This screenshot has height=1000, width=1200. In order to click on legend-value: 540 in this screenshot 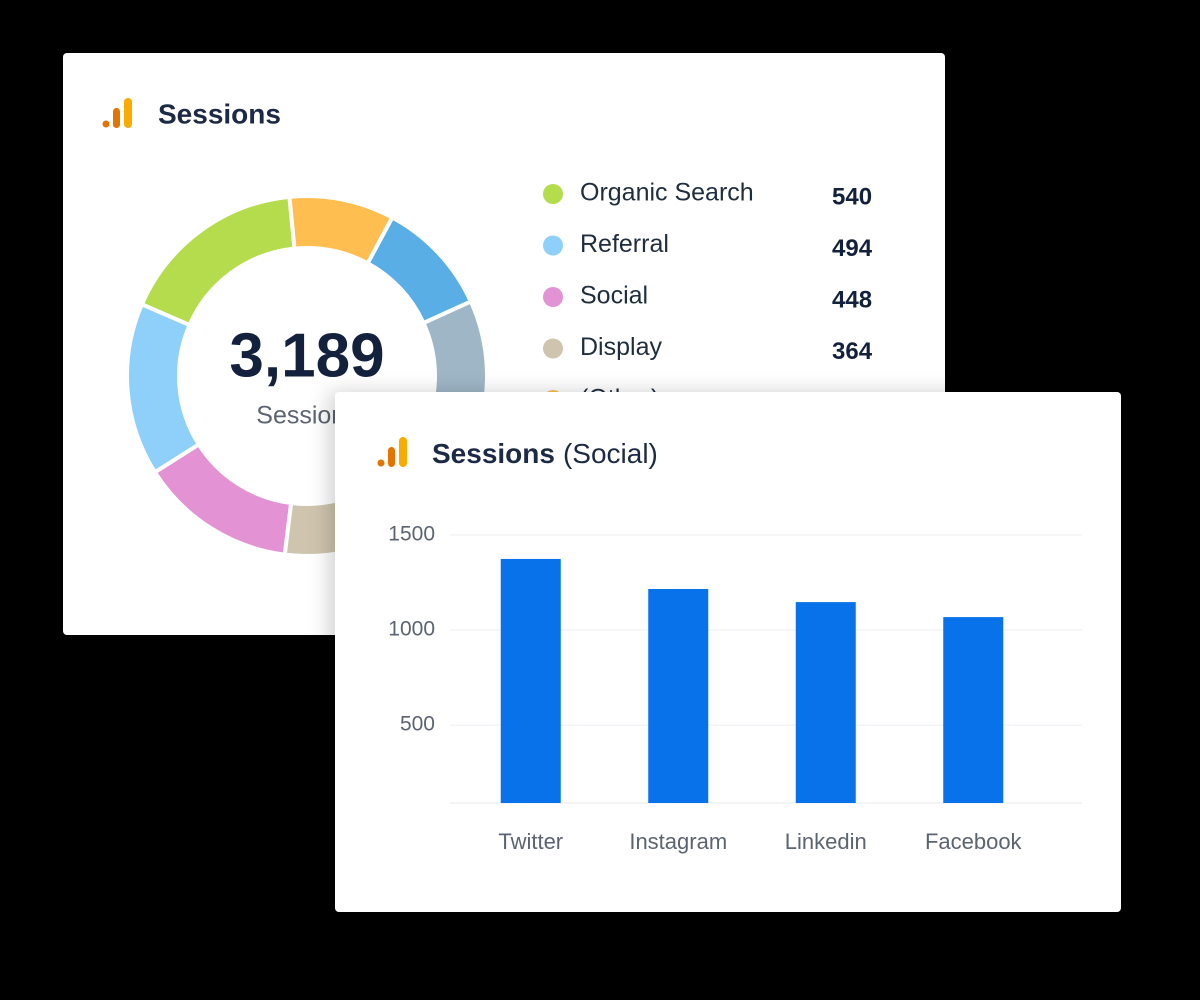, I will do `click(852, 196)`.